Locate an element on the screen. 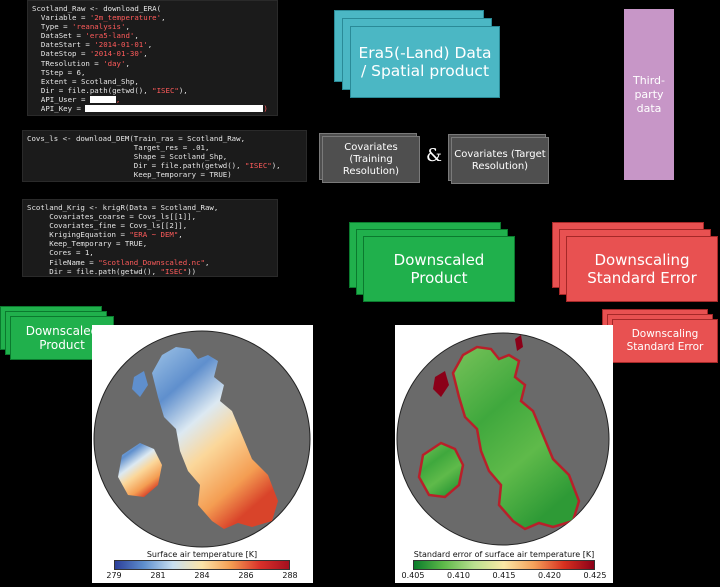 Image resolution: width=720 pixels, height=587 pixels. code-line: API_Key = ) is located at coordinates (150, 109).